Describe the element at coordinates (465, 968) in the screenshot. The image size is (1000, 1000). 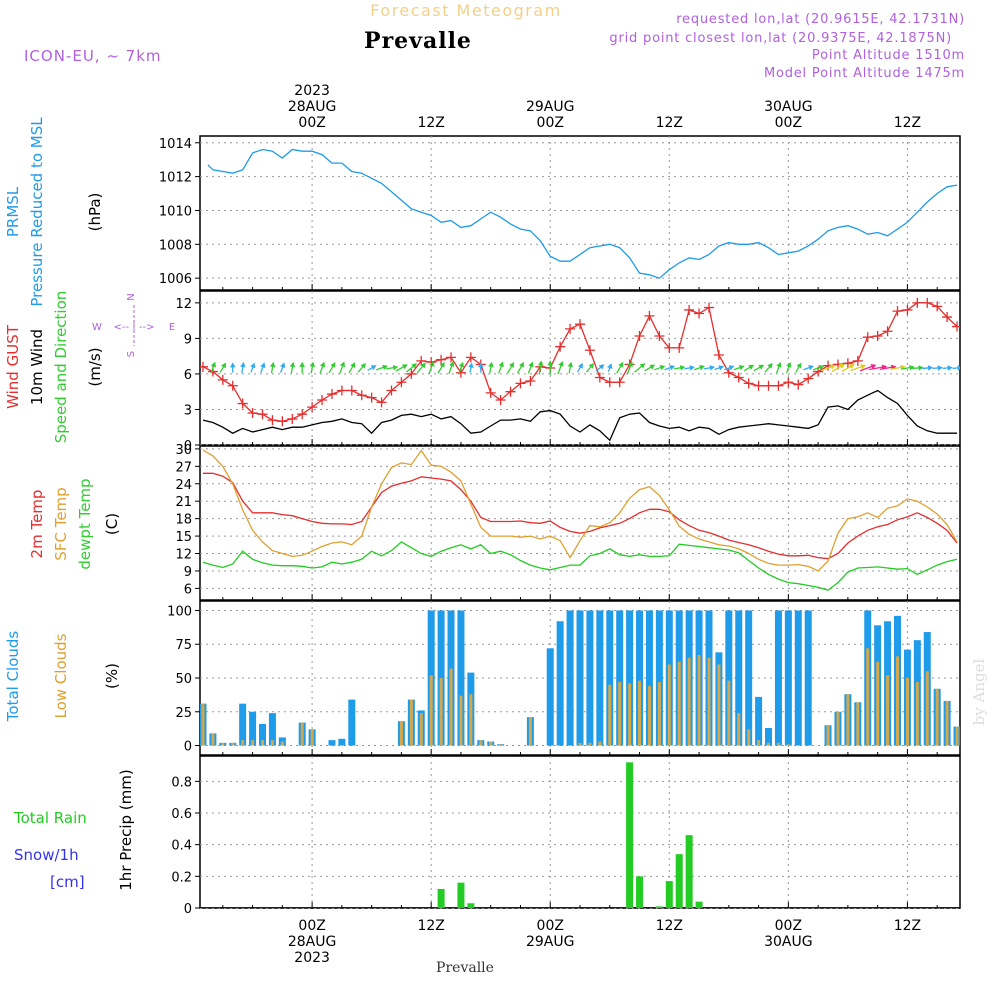
I see `footer-location: Prevalle` at that location.